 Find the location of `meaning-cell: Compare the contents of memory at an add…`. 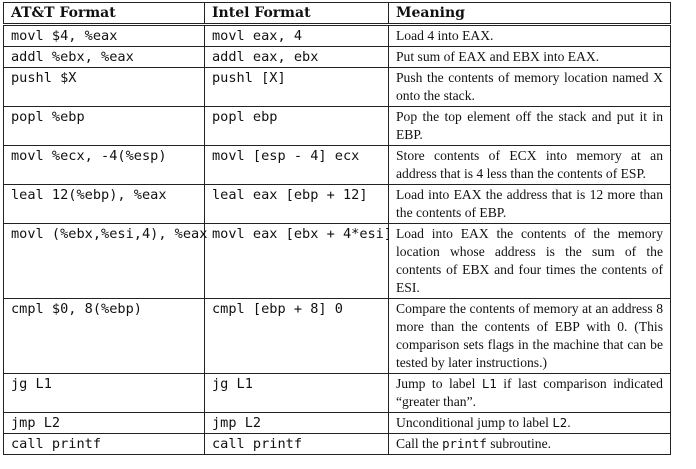

meaning-cell: Compare the contents of memory at an add… is located at coordinates (529, 336).